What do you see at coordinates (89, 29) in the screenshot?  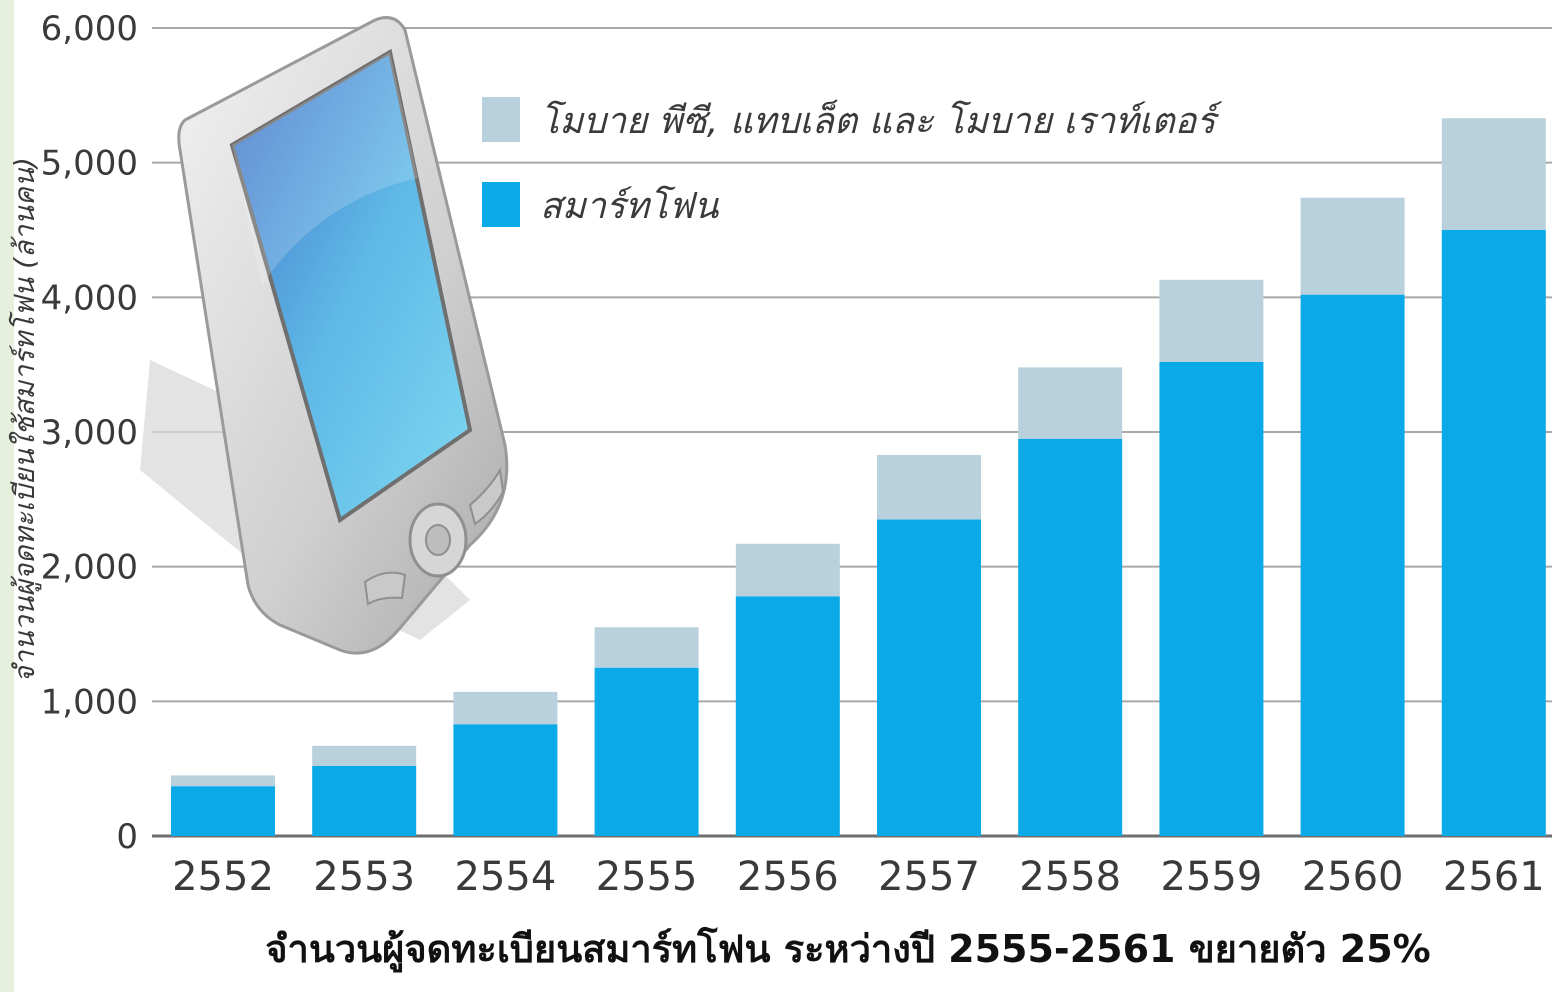 I see `y-tick-label: 6,000` at bounding box center [89, 29].